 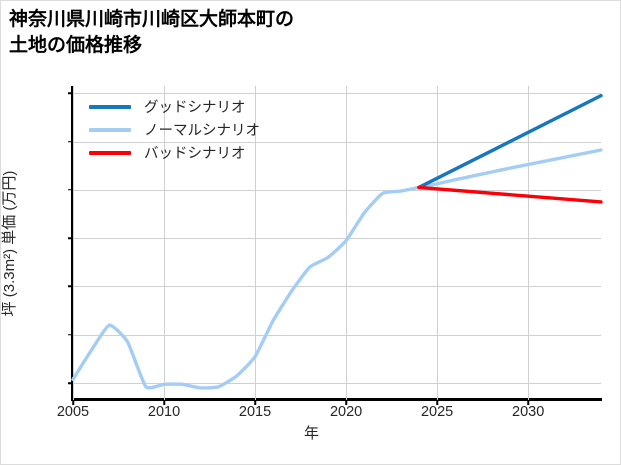 I want to click on x-tick-label: 2005, so click(x=73, y=412).